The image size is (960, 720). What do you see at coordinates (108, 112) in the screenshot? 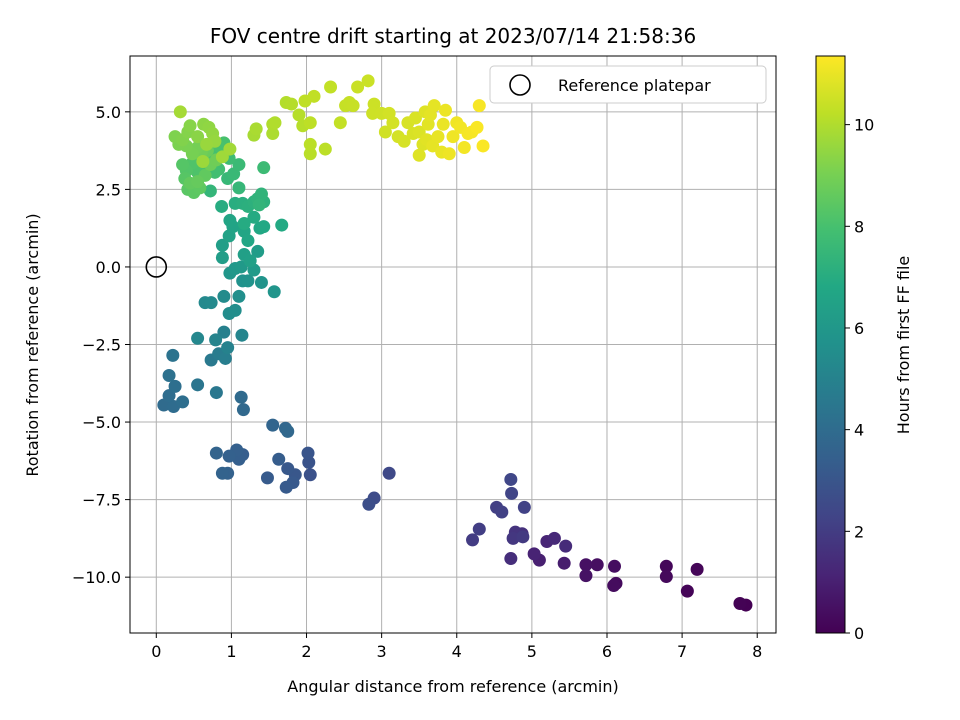
I see `y-tick-label: 5.0` at bounding box center [108, 112].